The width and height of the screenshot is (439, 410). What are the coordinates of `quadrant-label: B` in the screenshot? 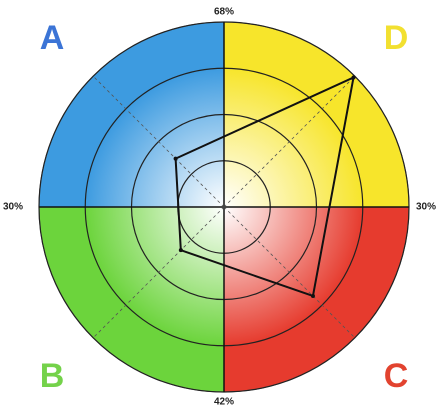 It's located at (52, 376).